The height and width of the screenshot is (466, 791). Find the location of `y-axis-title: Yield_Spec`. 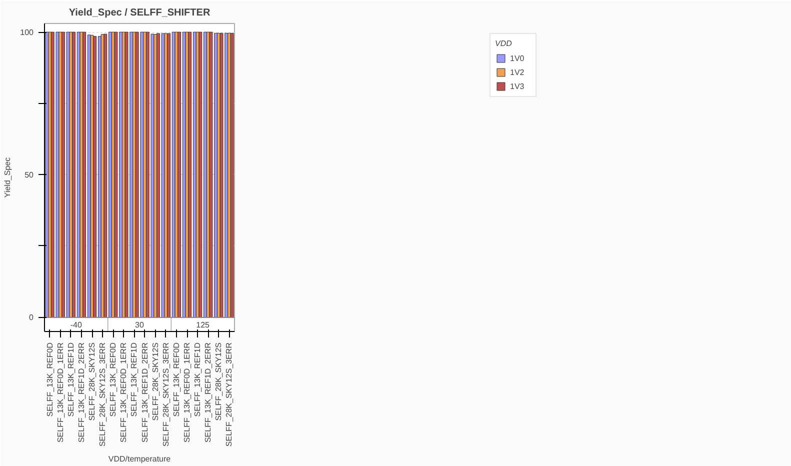

y-axis-title: Yield_Spec is located at coordinates (7, 177).